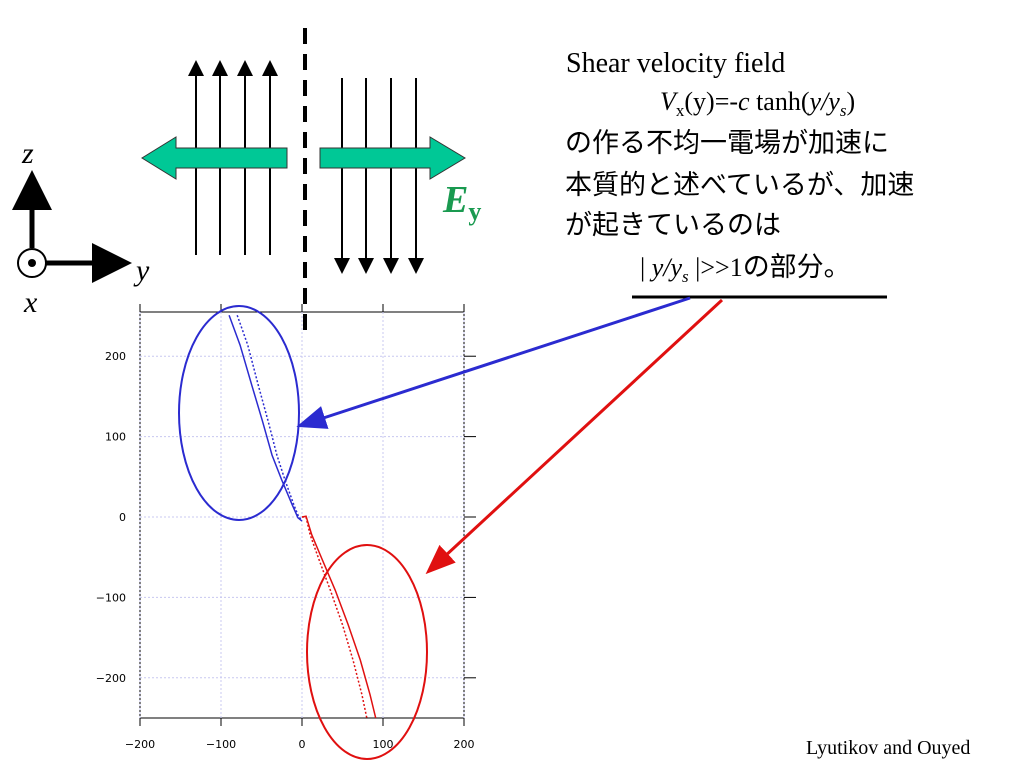  What do you see at coordinates (888, 748) in the screenshot?
I see `credit: Lyutikov and Ouyed` at bounding box center [888, 748].